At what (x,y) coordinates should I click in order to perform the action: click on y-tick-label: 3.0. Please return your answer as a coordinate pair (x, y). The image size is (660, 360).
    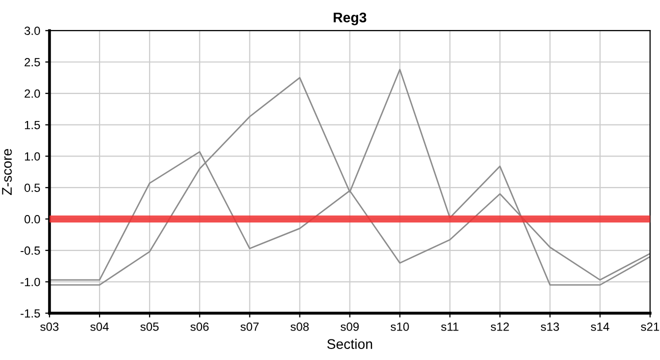
    Looking at the image, I should click on (32, 30).